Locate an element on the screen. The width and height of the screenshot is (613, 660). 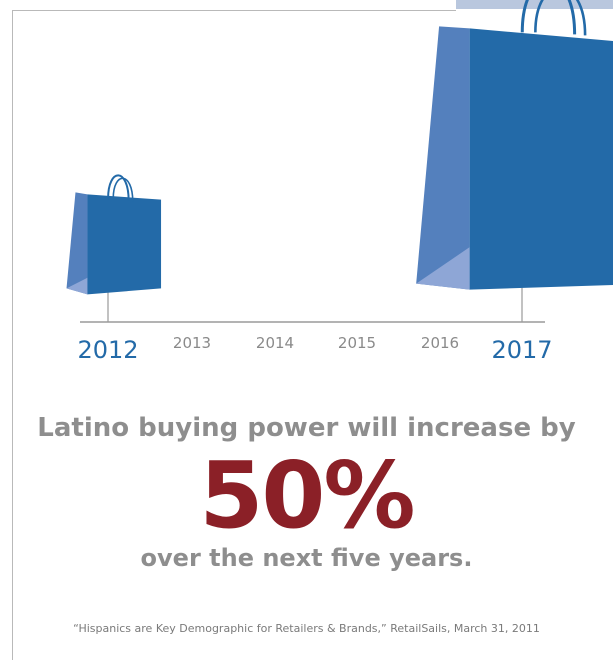
bag-front-2017 is located at coordinates (541, 159).